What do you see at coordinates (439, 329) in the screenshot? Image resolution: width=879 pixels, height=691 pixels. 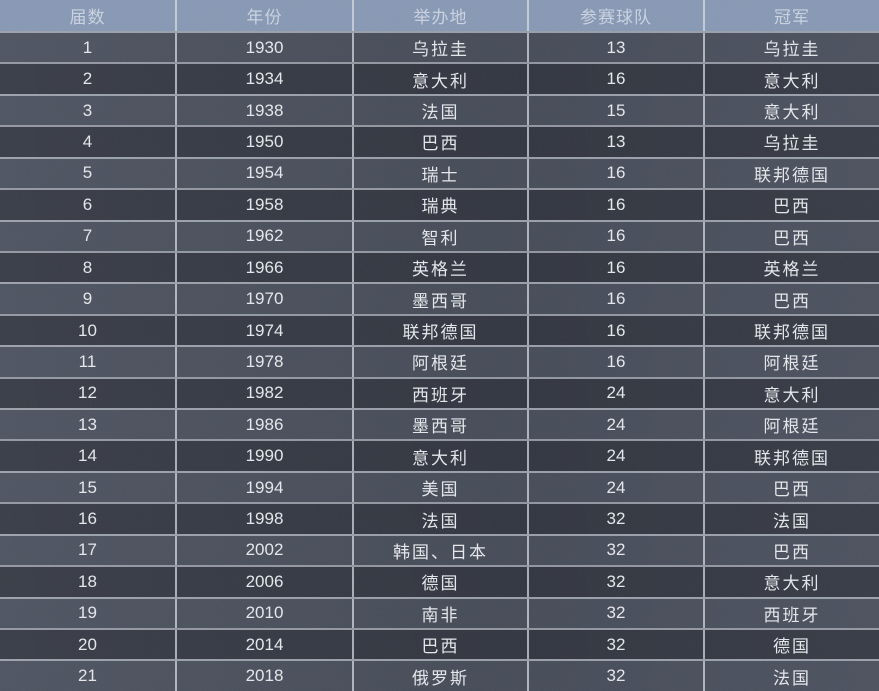 I see `table-row: 10 1974 联邦德国 16 联邦德国` at bounding box center [439, 329].